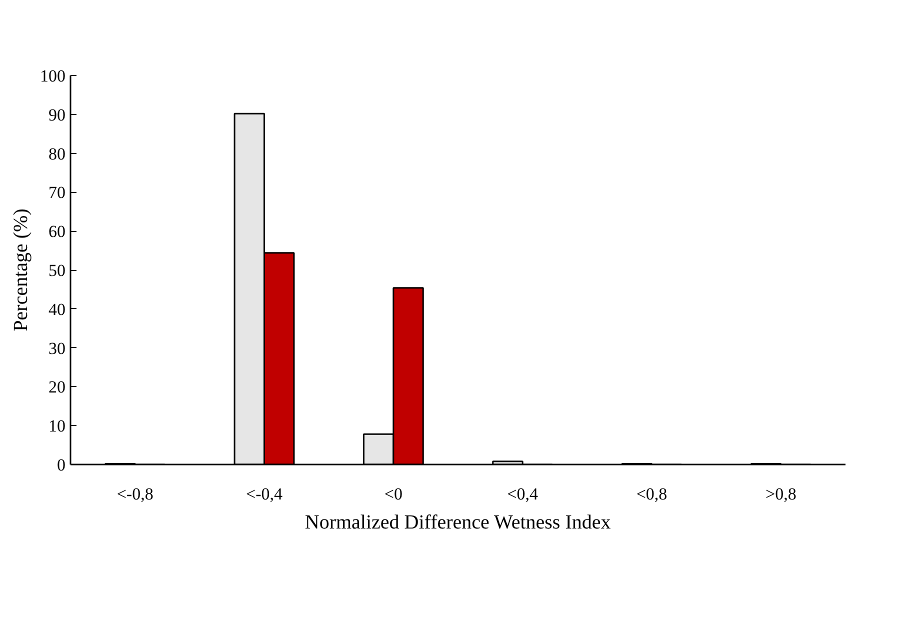 This screenshot has height=627, width=923. I want to click on x-tick-label: <-0,8, so click(135, 494).